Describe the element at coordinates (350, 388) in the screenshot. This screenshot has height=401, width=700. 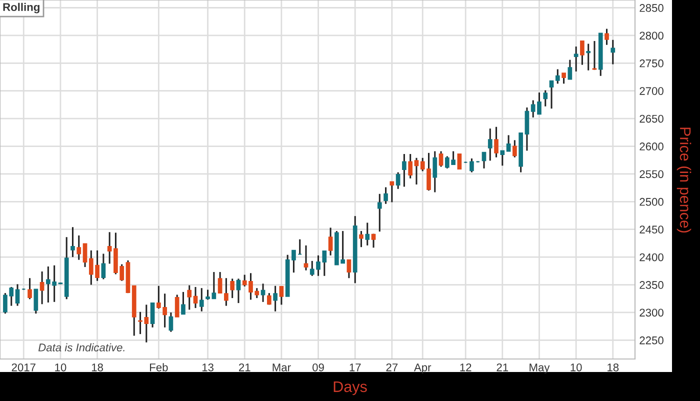
I see `x-axis-title: Days` at that location.